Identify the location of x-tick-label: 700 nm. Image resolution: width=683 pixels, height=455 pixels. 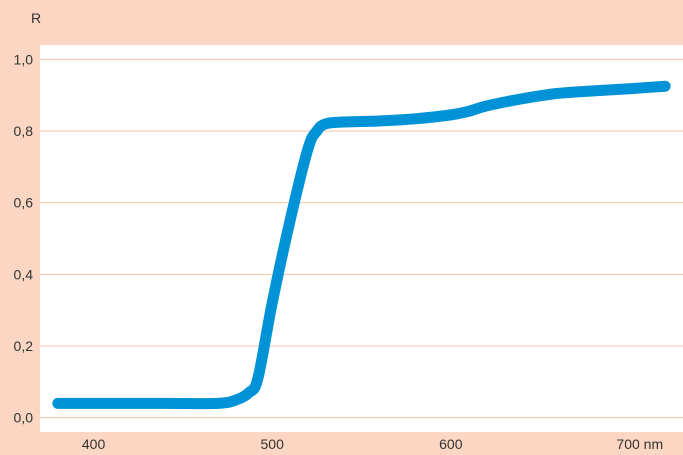
(639, 444).